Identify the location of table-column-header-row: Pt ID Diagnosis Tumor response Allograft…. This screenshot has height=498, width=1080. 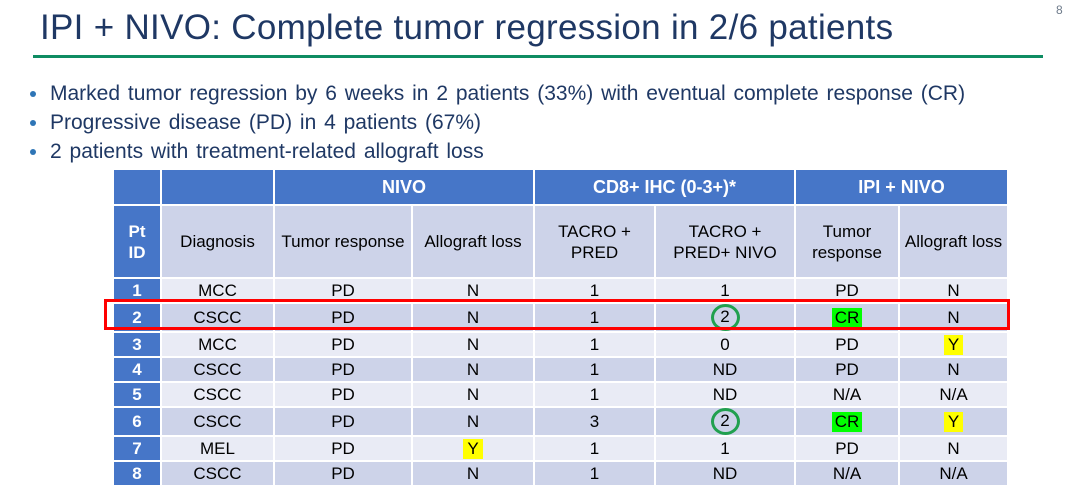
(561, 241).